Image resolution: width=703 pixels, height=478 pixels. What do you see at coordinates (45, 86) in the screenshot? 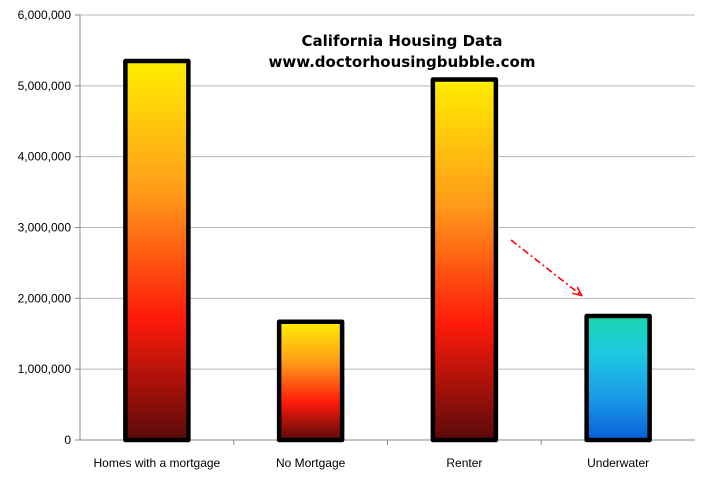
I see `y-tick-label: 5,000,000` at bounding box center [45, 86].